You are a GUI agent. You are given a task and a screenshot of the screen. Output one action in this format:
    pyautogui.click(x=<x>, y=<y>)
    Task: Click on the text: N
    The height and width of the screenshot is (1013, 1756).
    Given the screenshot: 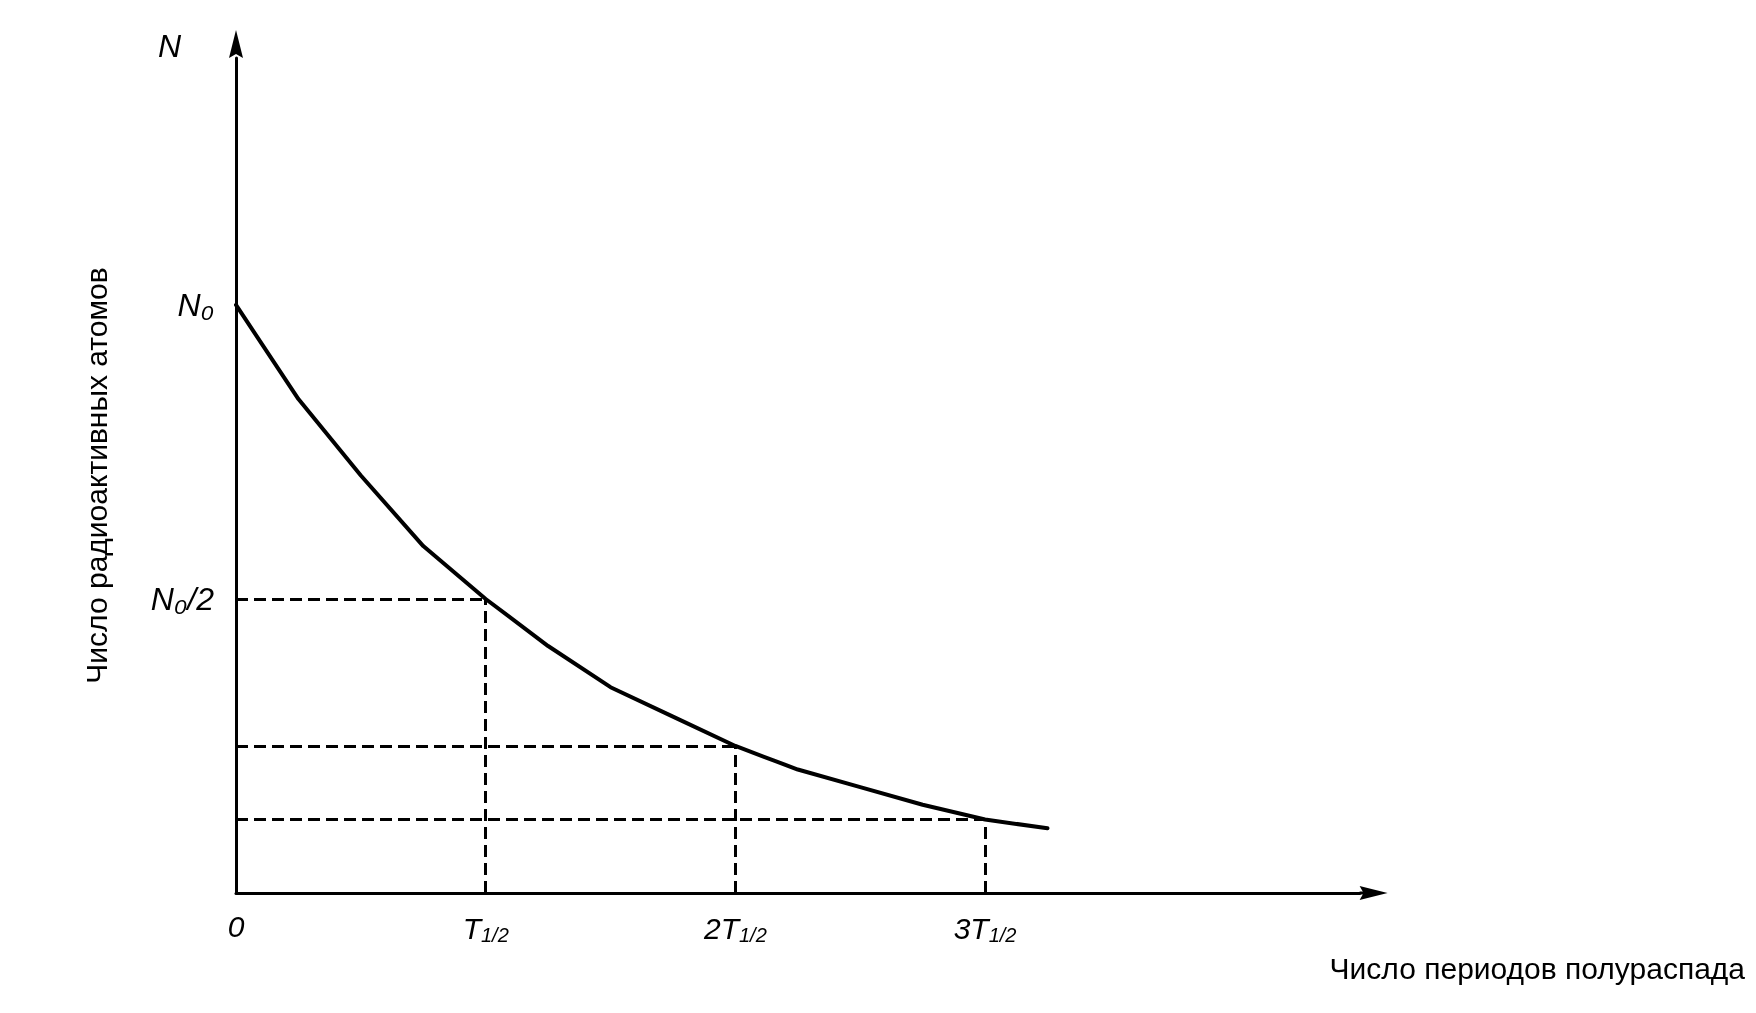 What is the action you would take?
    pyautogui.click(x=170, y=46)
    